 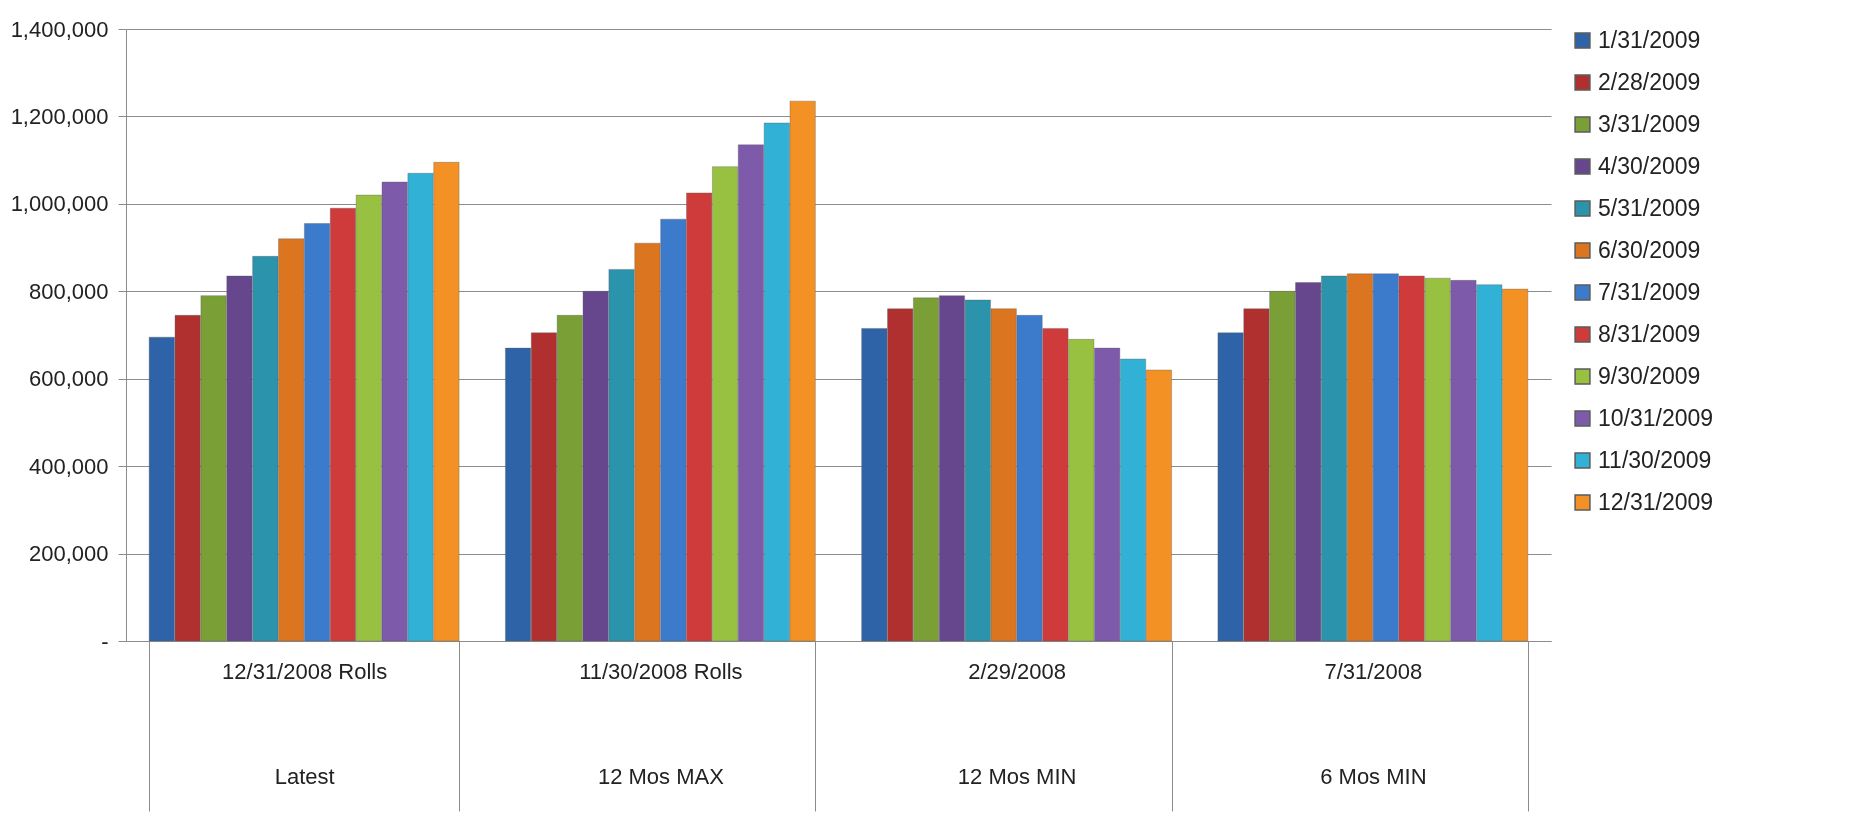 I want to click on y-tick-label: 800,000, so click(x=68, y=291).